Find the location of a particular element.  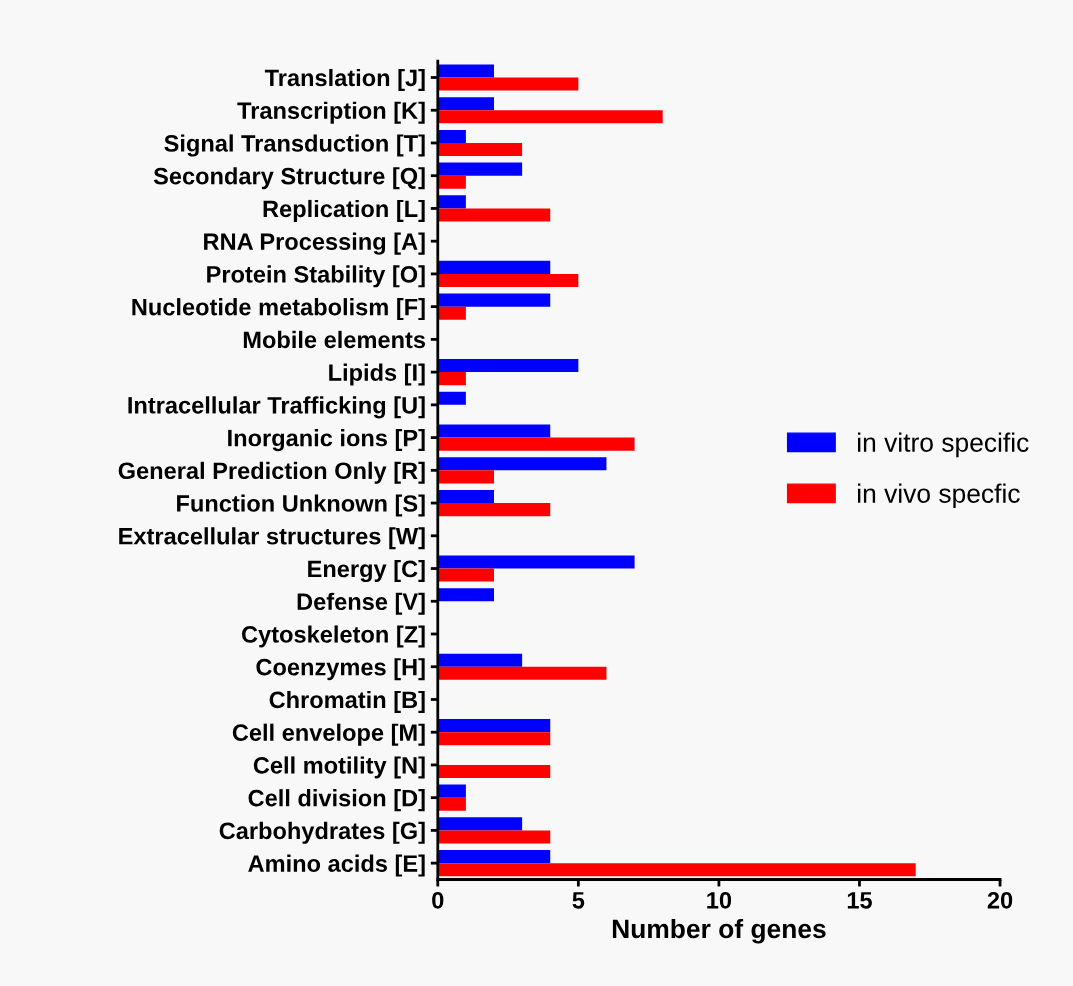

y-tick-label: Intracellular Trafficking [U] is located at coordinates (276, 407).